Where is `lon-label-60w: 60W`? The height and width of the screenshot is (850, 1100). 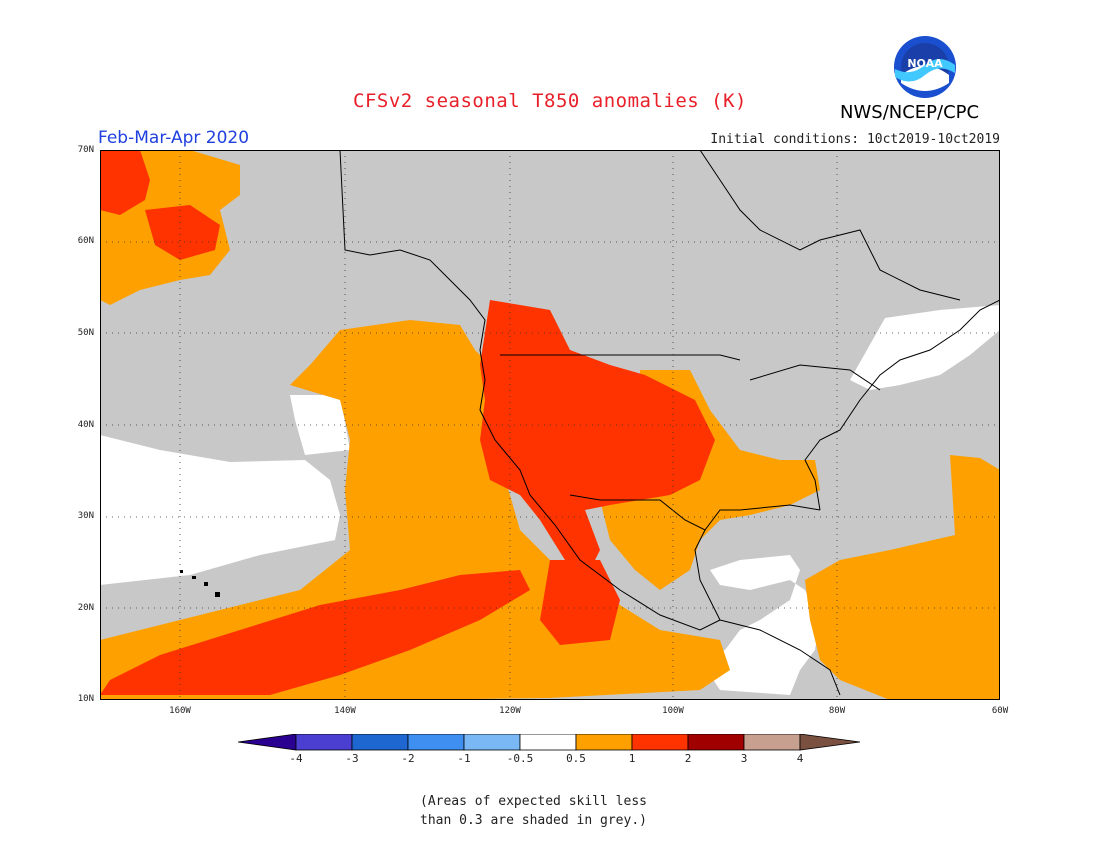 lon-label-60w: 60W is located at coordinates (1000, 711).